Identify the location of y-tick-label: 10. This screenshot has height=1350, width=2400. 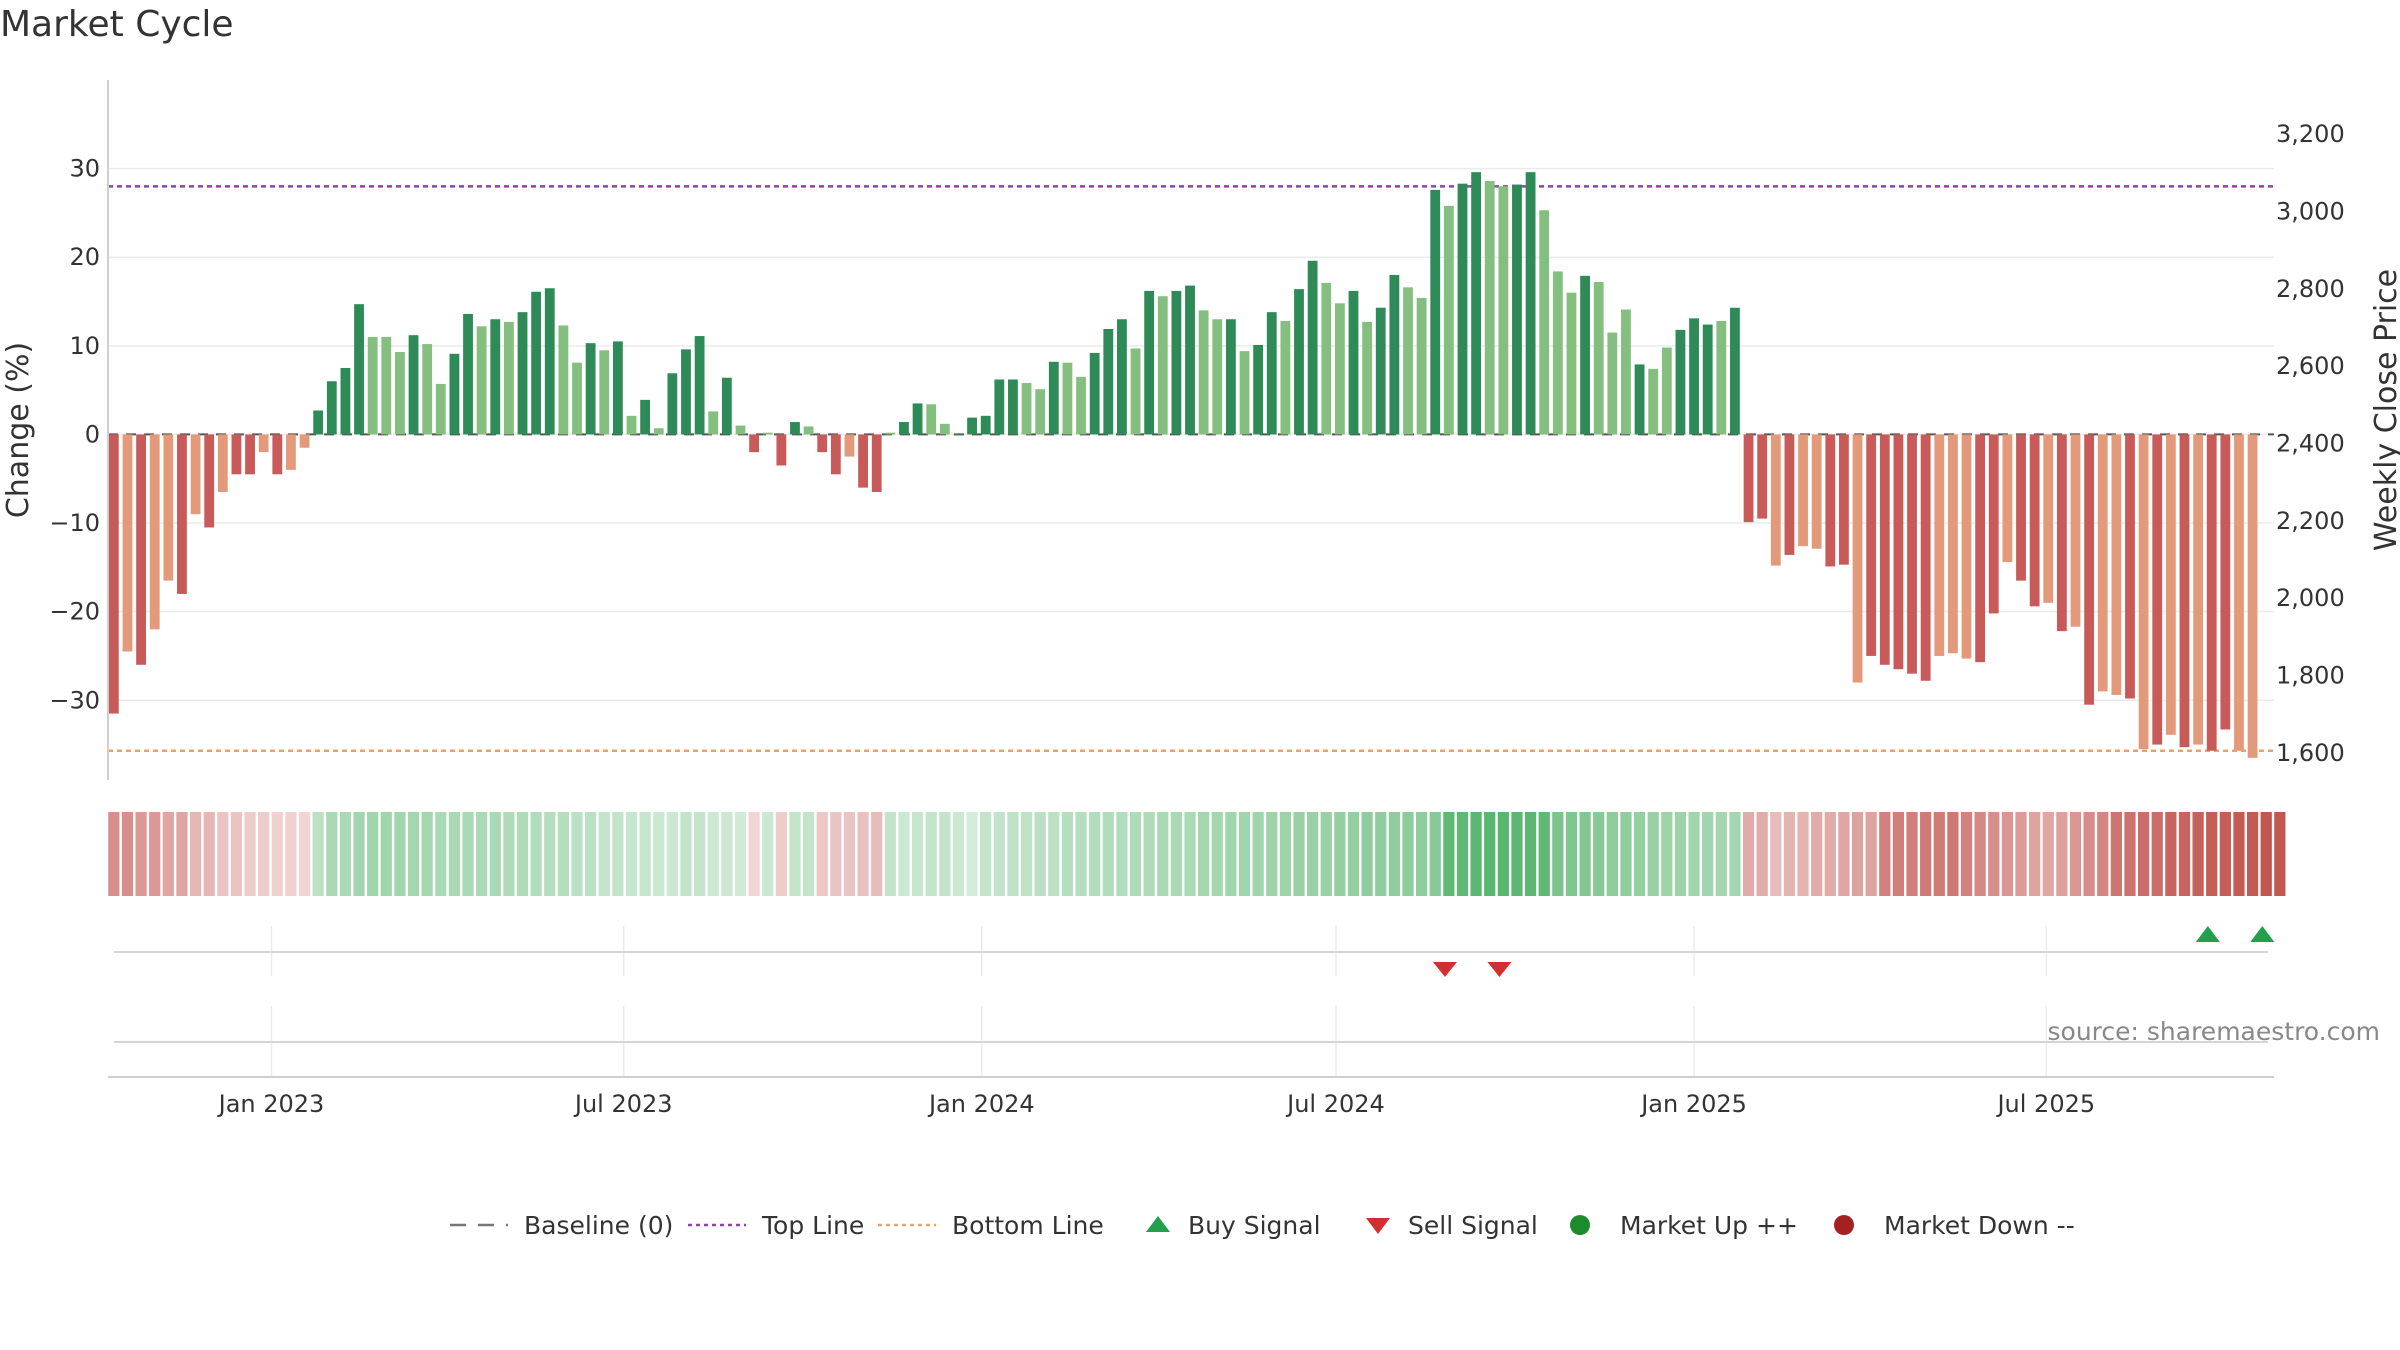
(84, 346).